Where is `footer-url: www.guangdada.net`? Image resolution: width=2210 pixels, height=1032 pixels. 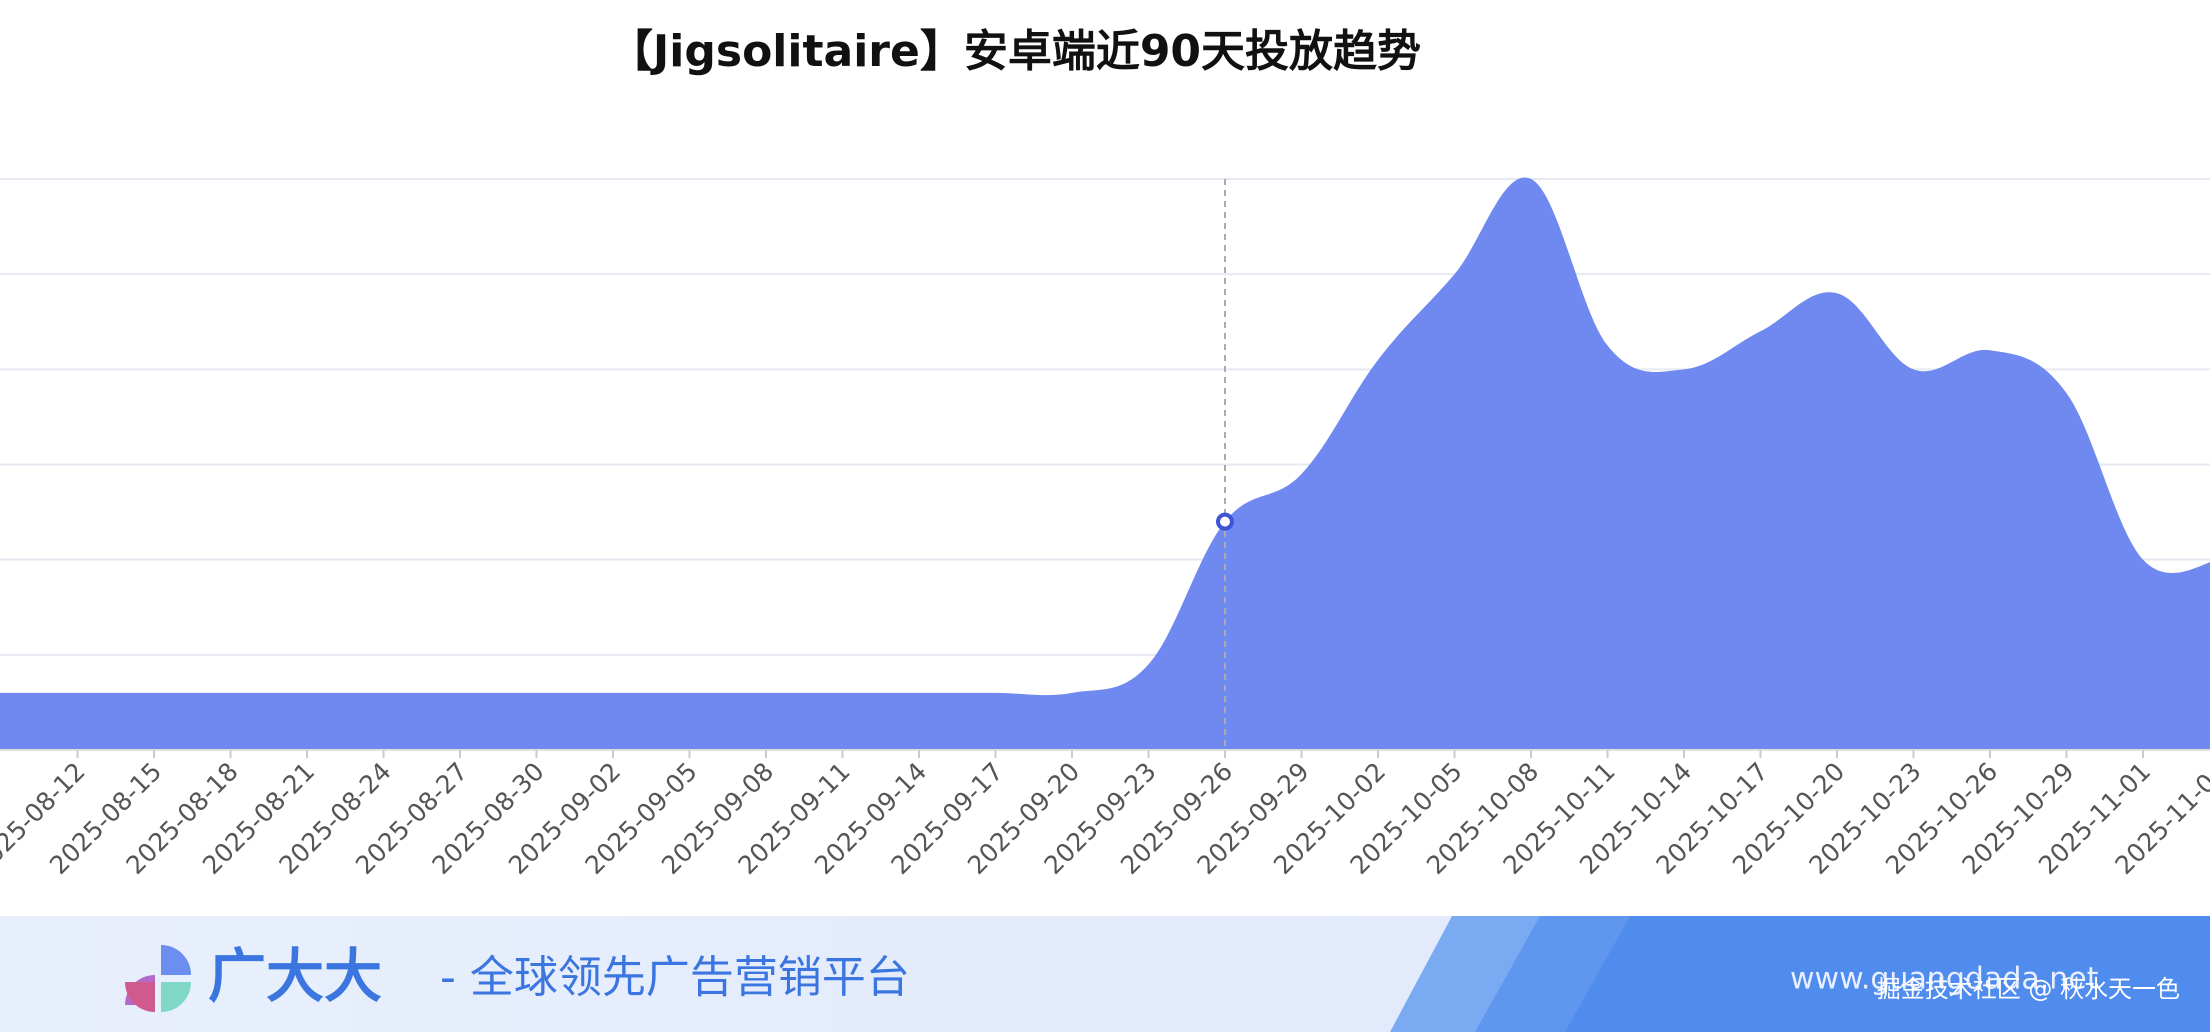 footer-url: www.guangdada.net is located at coordinates (1944, 979).